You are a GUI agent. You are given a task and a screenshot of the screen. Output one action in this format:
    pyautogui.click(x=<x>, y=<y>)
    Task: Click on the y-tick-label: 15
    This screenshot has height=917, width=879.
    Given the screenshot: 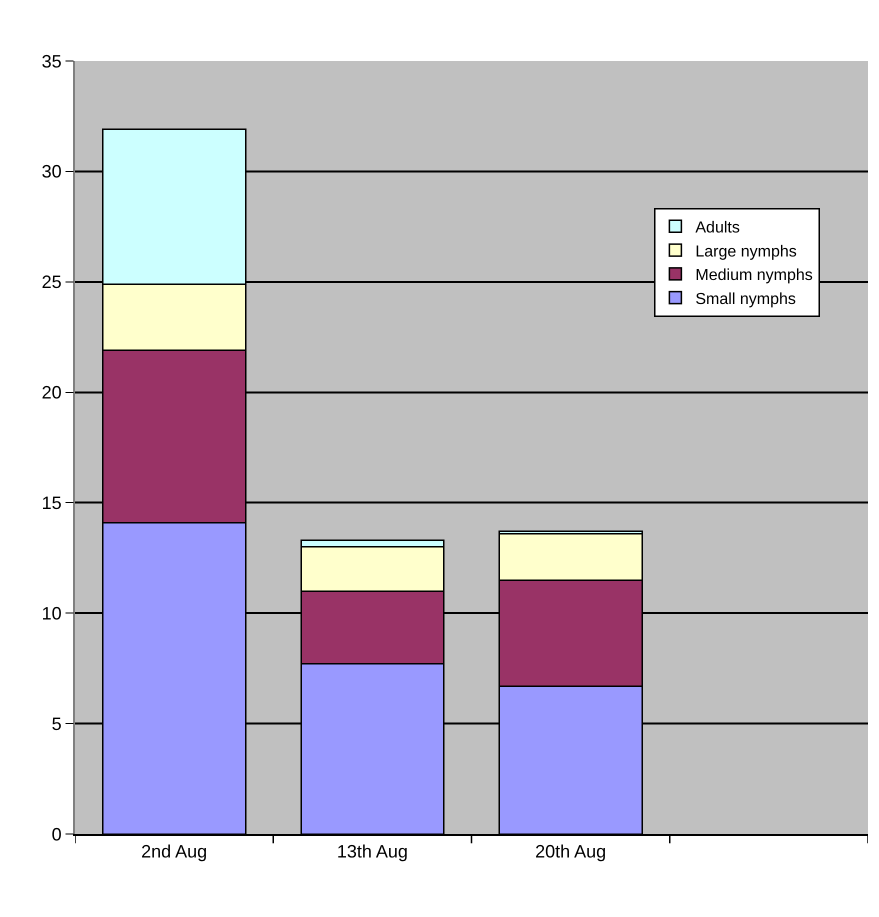 What is the action you would take?
    pyautogui.click(x=52, y=503)
    